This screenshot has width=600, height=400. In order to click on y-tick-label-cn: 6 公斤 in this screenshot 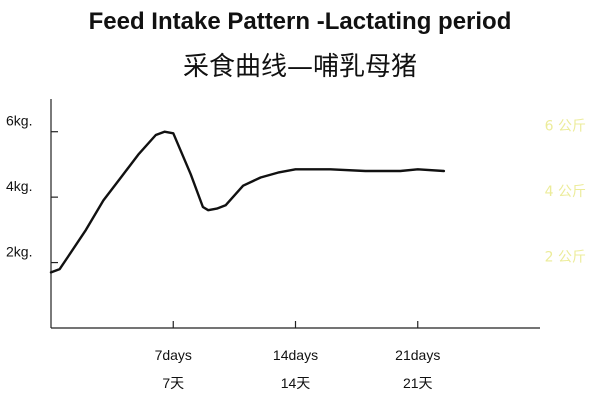, I will do `click(565, 127)`.